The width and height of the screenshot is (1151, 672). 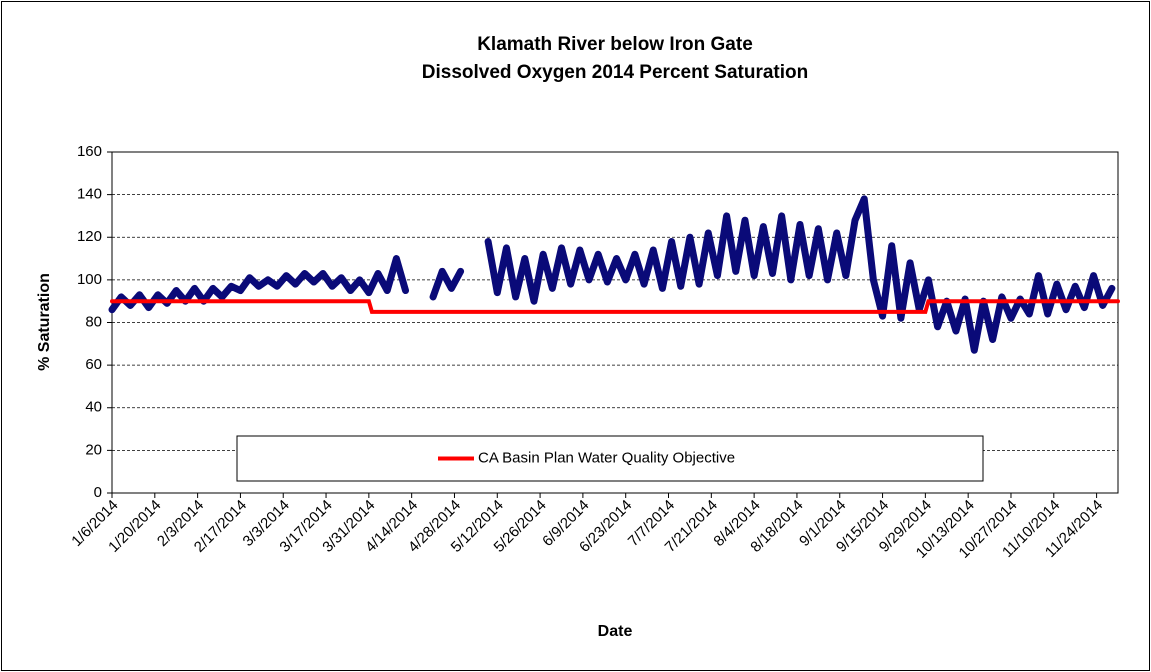 What do you see at coordinates (615, 44) in the screenshot?
I see `chart-title: Klamath River below Iron Gate` at bounding box center [615, 44].